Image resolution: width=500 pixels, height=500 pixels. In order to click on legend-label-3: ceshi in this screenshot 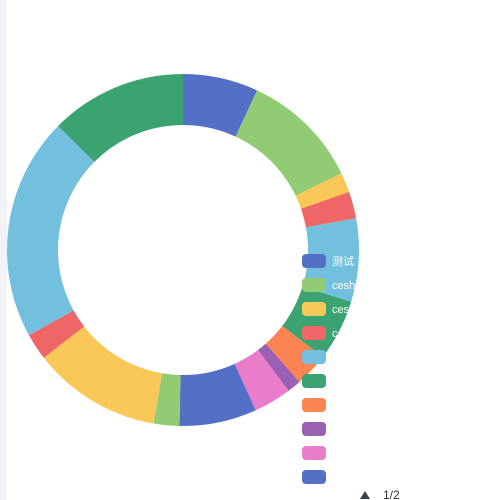, I will do `click(345, 310)`.